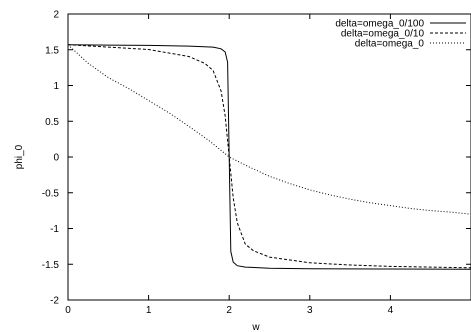  Describe the element at coordinates (56, 86) in the screenshot. I see `y-tick-label: 1` at that location.